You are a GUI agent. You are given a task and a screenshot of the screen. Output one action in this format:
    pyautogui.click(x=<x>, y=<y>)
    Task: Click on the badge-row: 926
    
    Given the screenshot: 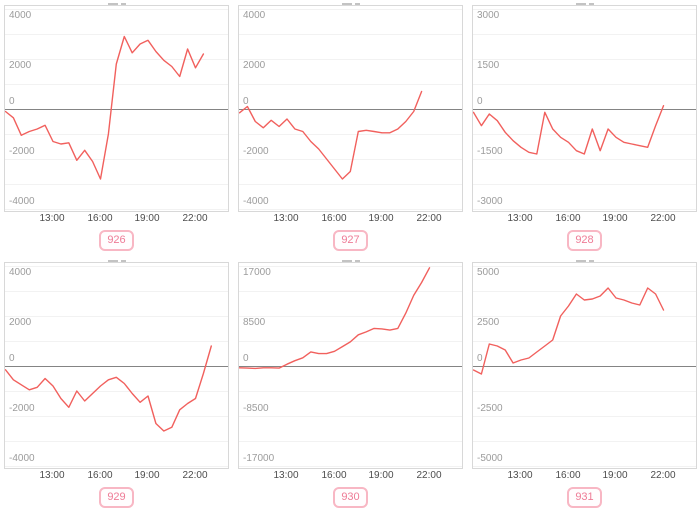 What is the action you would take?
    pyautogui.click(x=116, y=240)
    